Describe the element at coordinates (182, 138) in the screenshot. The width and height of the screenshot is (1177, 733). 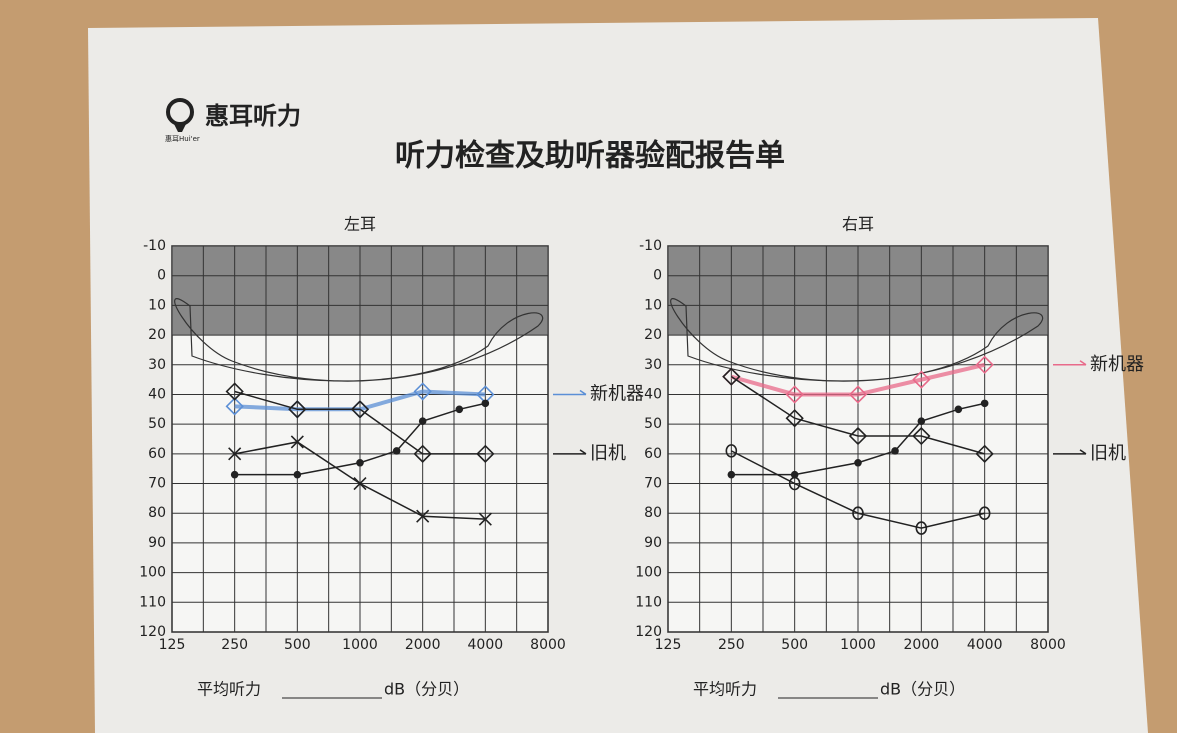
I see `brand-sub: 惠耳Hui'er` at that location.